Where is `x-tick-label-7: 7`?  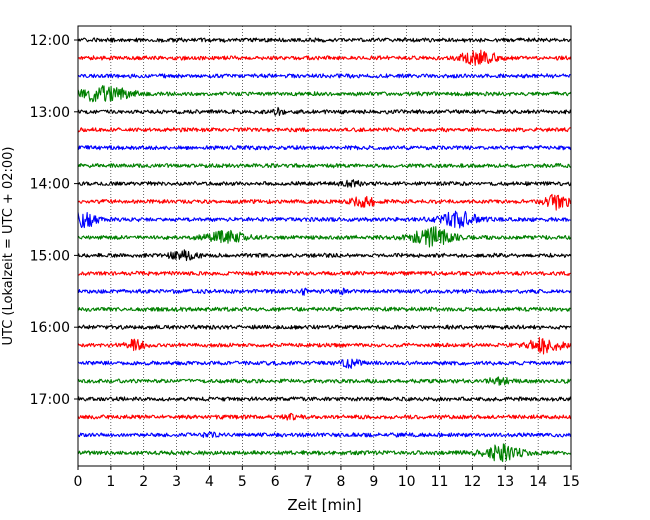 x-tick-label-7: 7 is located at coordinates (308, 482).